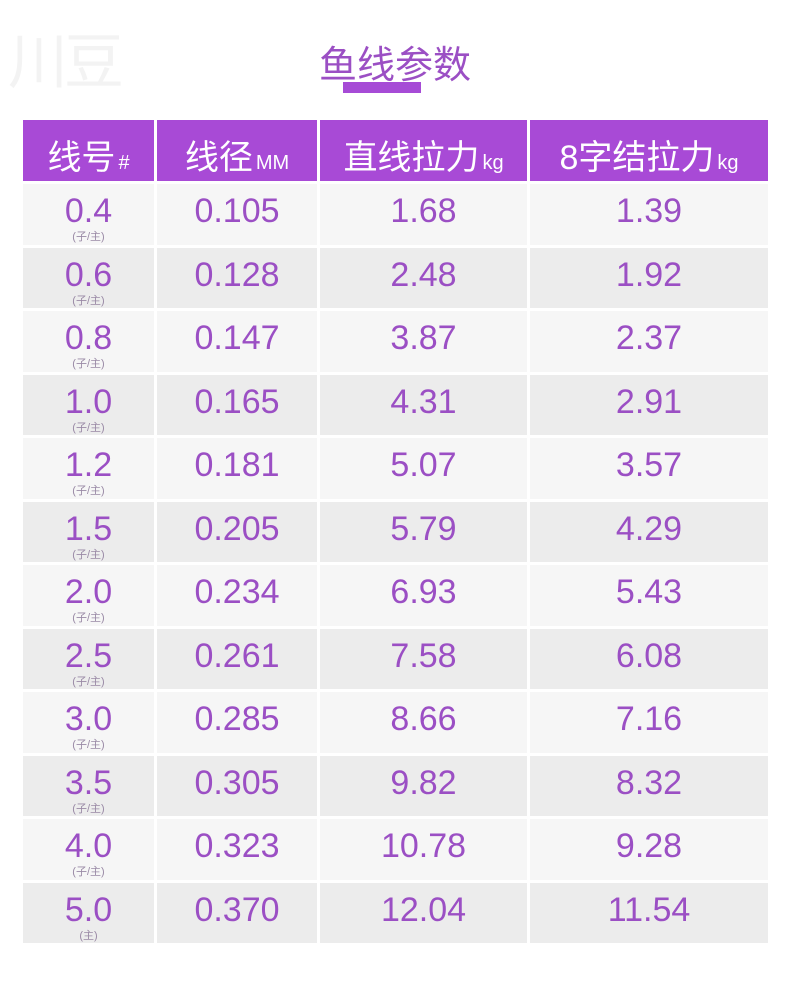 Image resolution: width=790 pixels, height=986 pixels. Describe the element at coordinates (88, 338) in the screenshot. I see `size-value: 0.8` at that location.